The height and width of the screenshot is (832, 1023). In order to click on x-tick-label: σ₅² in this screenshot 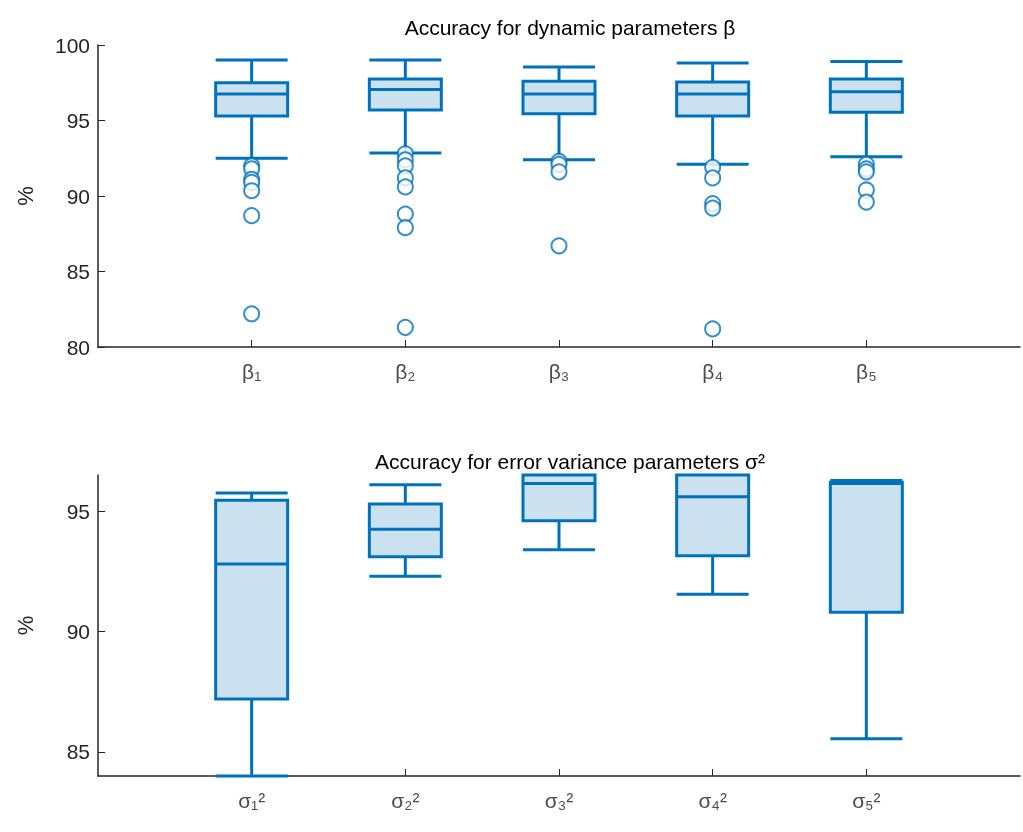, I will do `click(866, 800)`.